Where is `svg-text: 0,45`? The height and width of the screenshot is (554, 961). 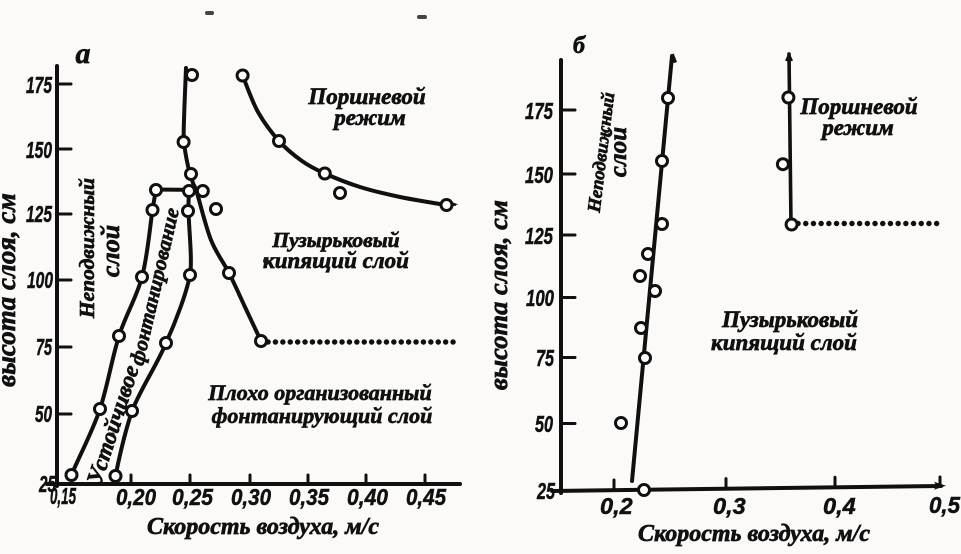 svg-text: 0,45 is located at coordinates (426, 497).